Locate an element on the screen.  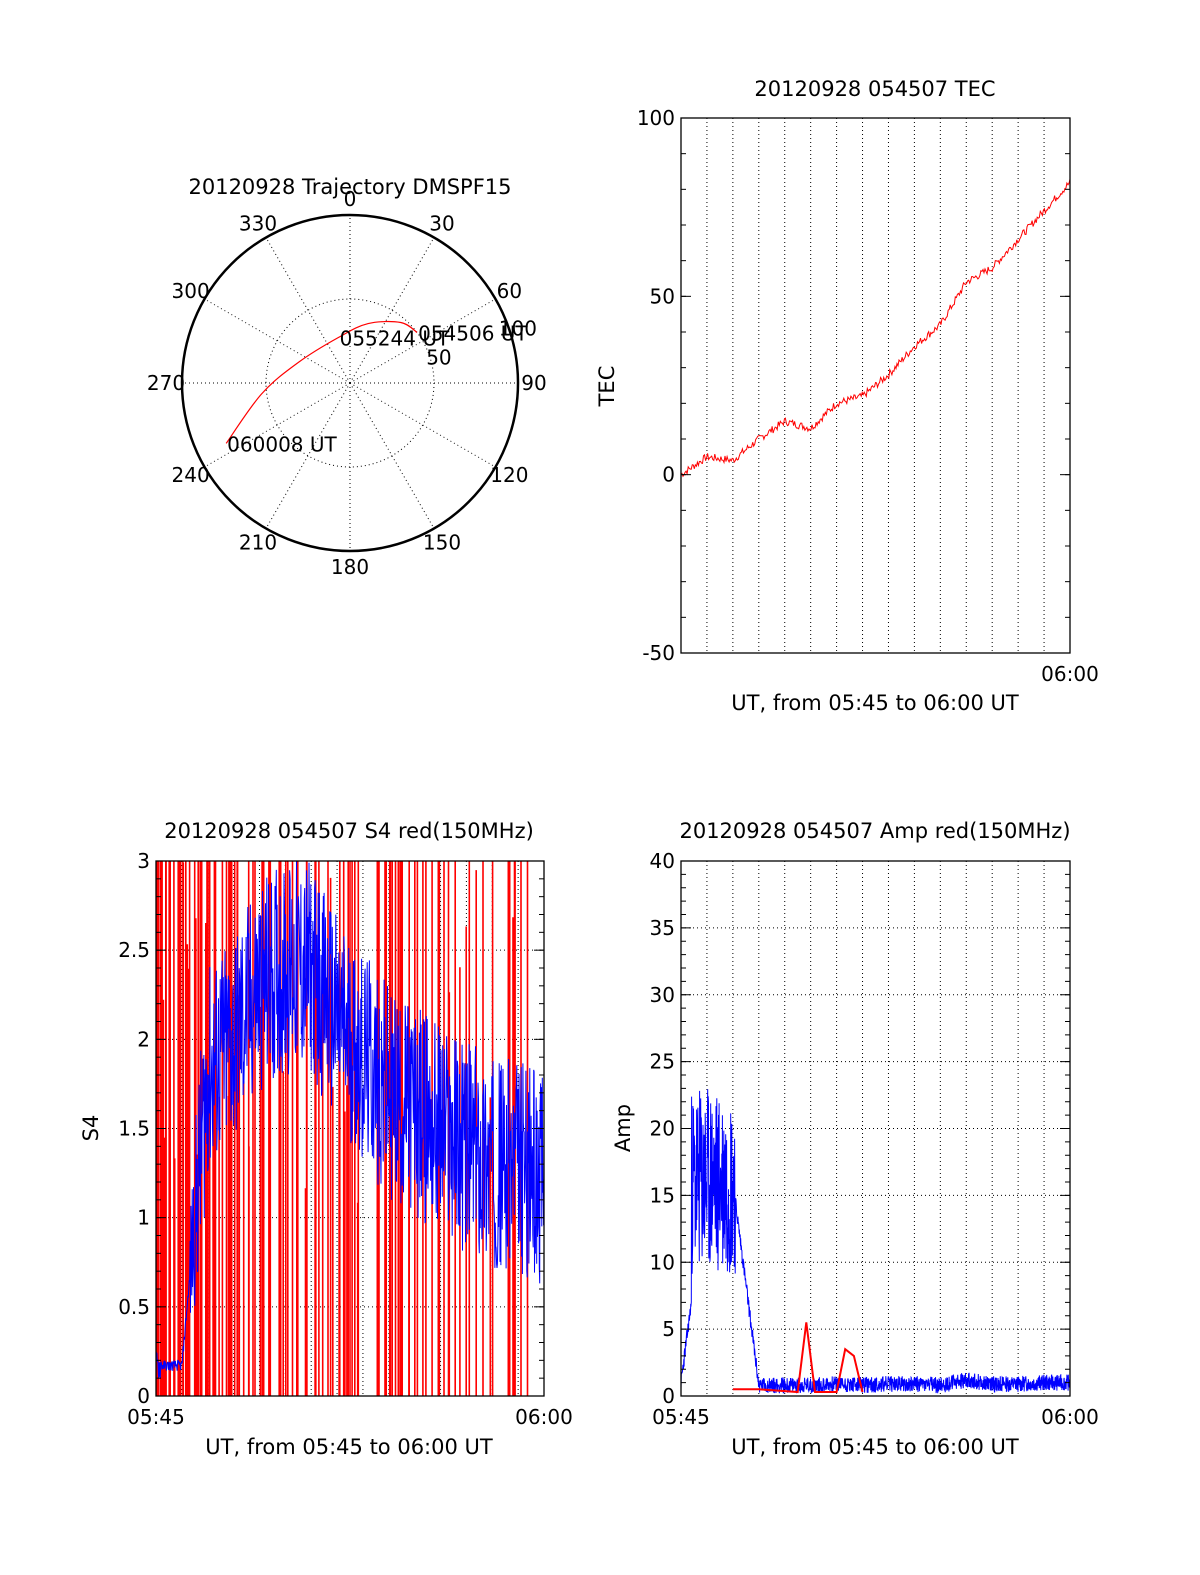
trajectory-time-label: 060008 UT is located at coordinates (282, 444).